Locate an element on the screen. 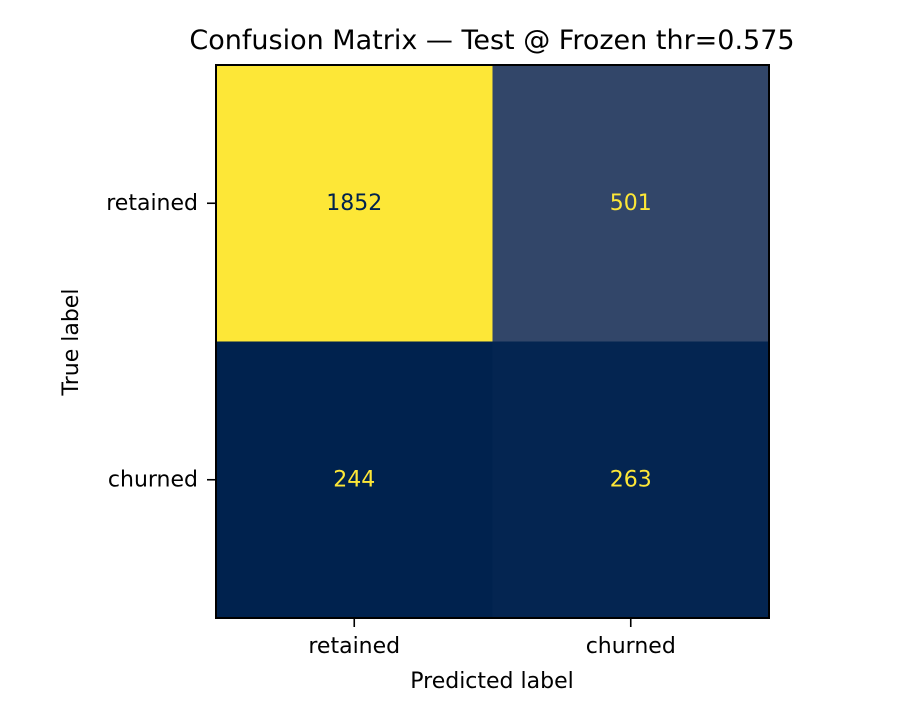  cell-value-retained-churned: 501 is located at coordinates (631, 203).